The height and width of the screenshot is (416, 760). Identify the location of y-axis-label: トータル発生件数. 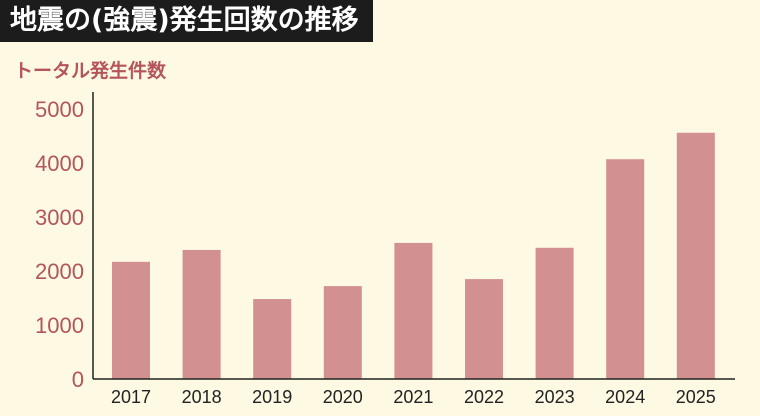
(90, 71).